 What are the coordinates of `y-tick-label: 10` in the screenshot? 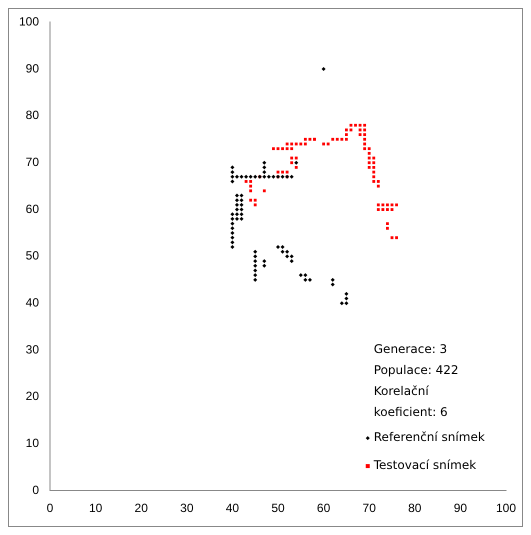 It's located at (33, 443).